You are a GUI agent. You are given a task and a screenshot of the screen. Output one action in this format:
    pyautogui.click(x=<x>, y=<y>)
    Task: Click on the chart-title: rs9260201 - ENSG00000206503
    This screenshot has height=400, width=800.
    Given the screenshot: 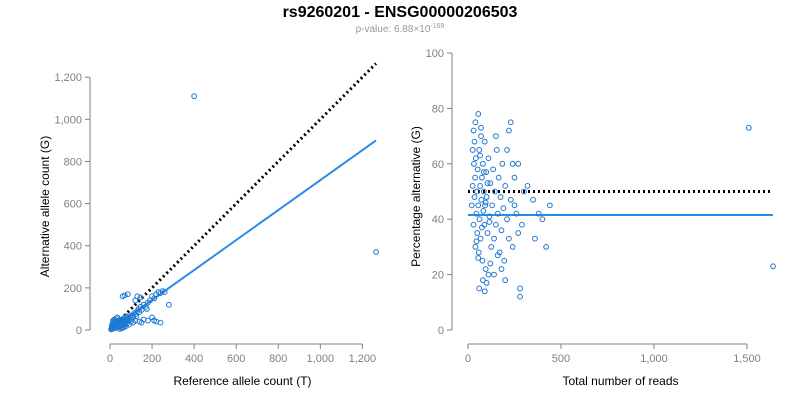 What is the action you would take?
    pyautogui.click(x=400, y=12)
    